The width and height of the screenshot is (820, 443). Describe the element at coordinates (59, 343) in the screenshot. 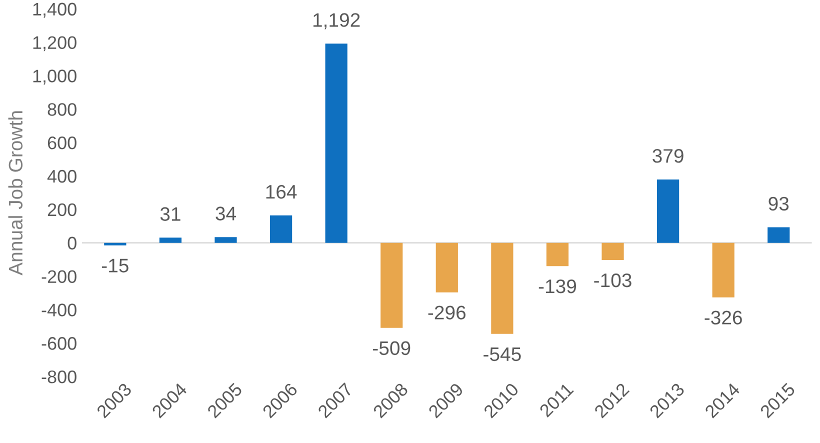

I see `y-tick-label: -600` at that location.